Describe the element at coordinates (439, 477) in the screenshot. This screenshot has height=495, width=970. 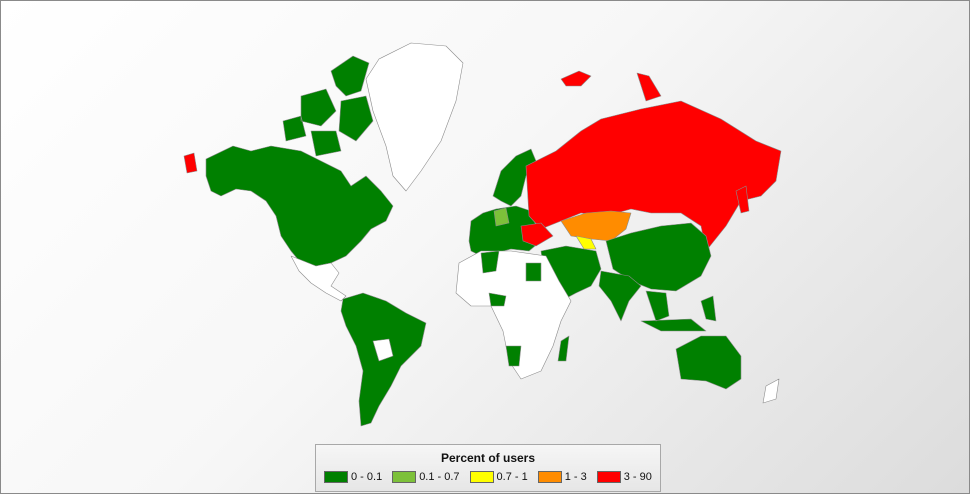
I see `legend-label: 0.1 - 0.7` at that location.